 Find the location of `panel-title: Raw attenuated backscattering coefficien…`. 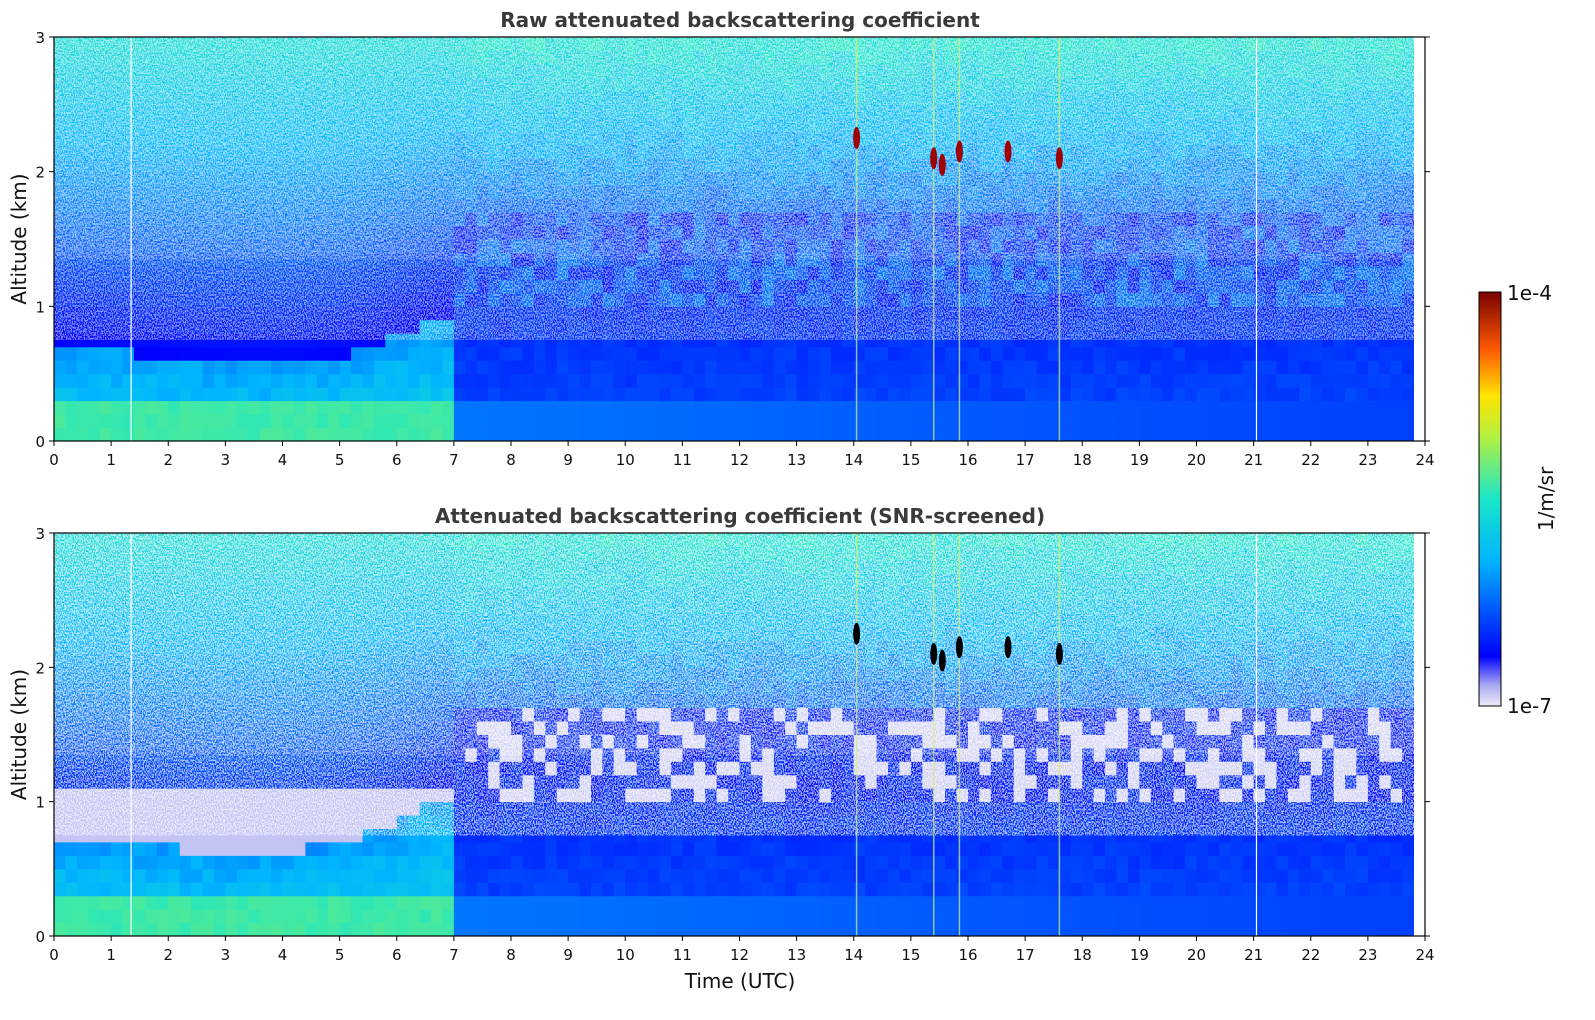

panel-title: Raw attenuated backscattering coefficien… is located at coordinates (740, 20).